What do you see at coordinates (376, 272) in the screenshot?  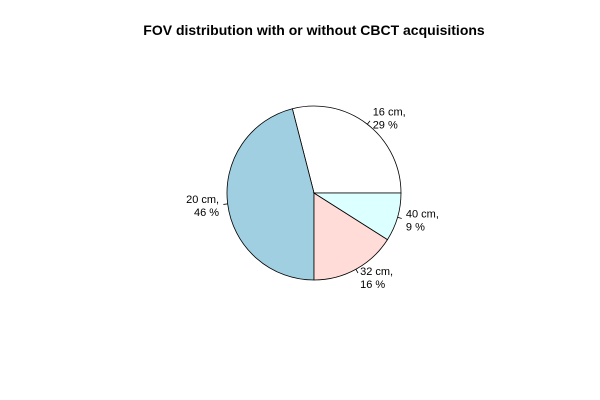 I see `pie-label-2-line-1: 32 cm,` at bounding box center [376, 272].